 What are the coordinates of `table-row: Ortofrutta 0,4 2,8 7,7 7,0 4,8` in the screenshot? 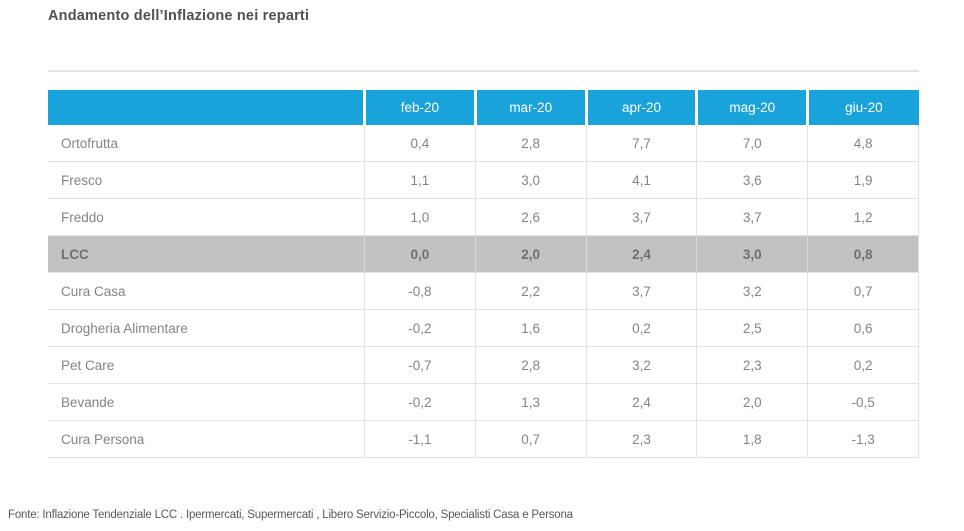 It's located at (483, 143).